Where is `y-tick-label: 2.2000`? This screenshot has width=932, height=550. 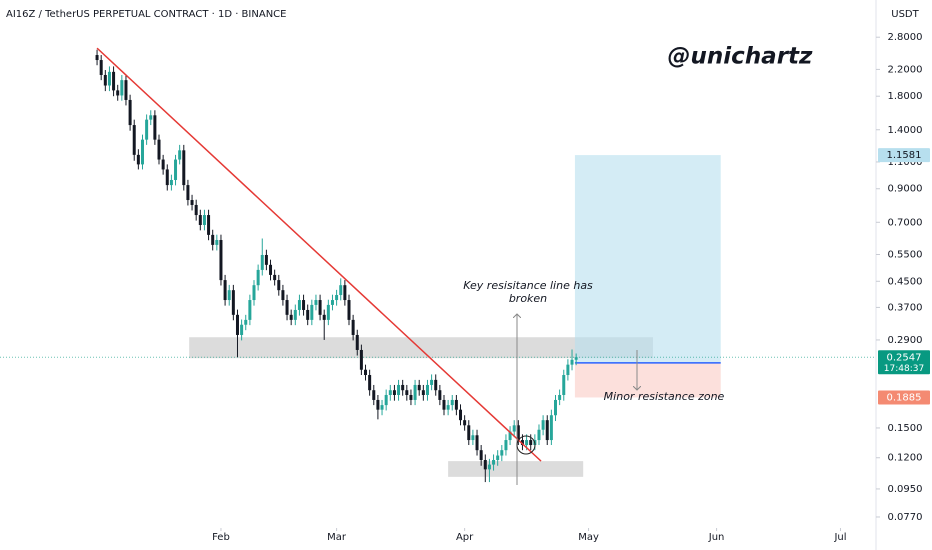 y-tick-label: 2.2000 is located at coordinates (905, 69).